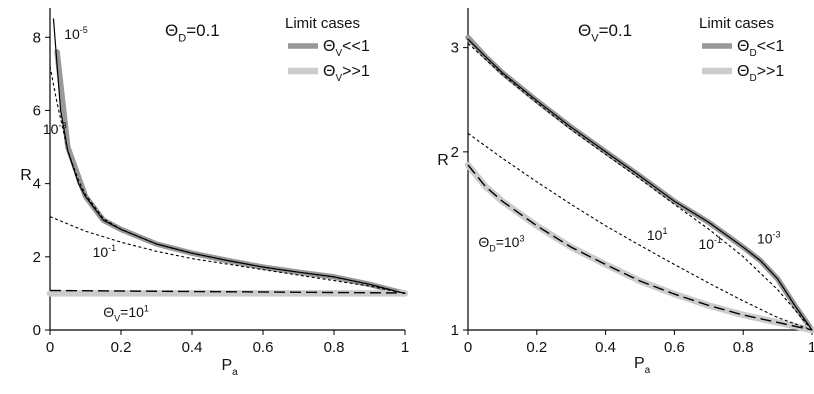  What do you see at coordinates (334, 347) in the screenshot?
I see `left-x-tick-label: 0.8` at bounding box center [334, 347].